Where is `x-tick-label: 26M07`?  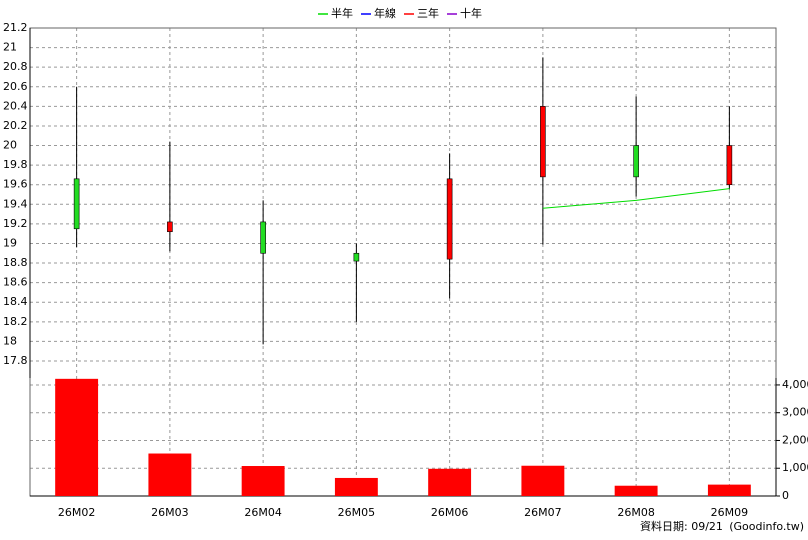 x-tick-label: 26M07 is located at coordinates (543, 512).